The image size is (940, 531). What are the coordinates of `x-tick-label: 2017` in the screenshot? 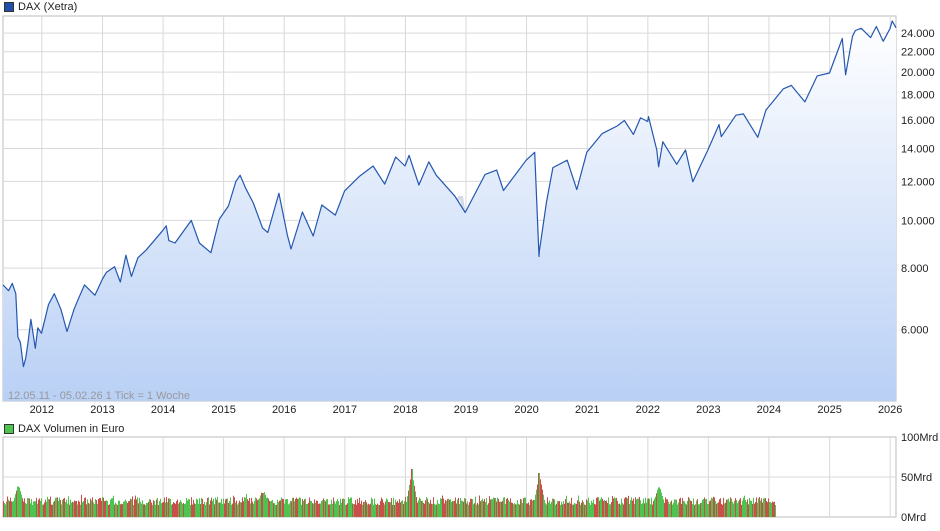 It's located at (345, 410).